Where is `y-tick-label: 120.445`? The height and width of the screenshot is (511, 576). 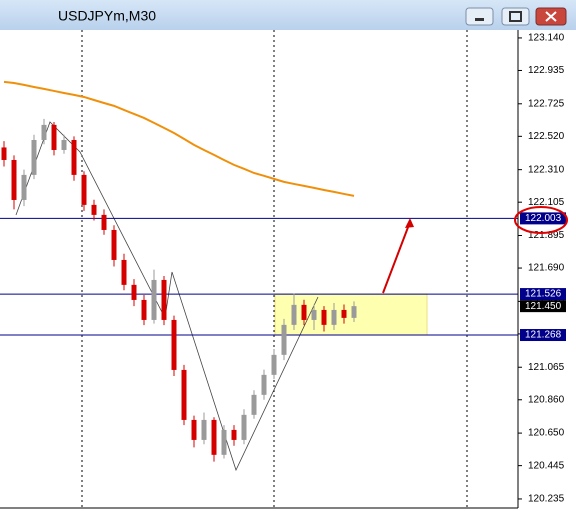 y-tick-label: 120.445 is located at coordinates (546, 465).